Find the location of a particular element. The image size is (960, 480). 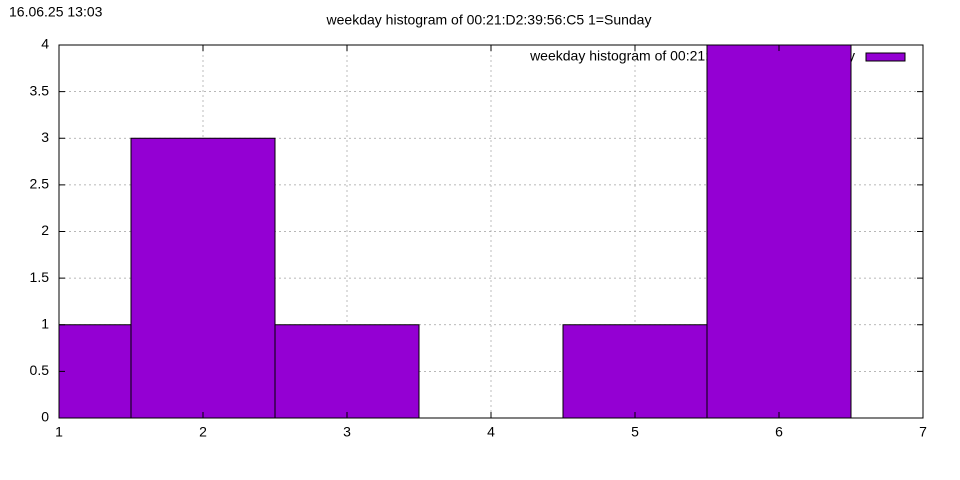

legend-swatch is located at coordinates (885, 57).